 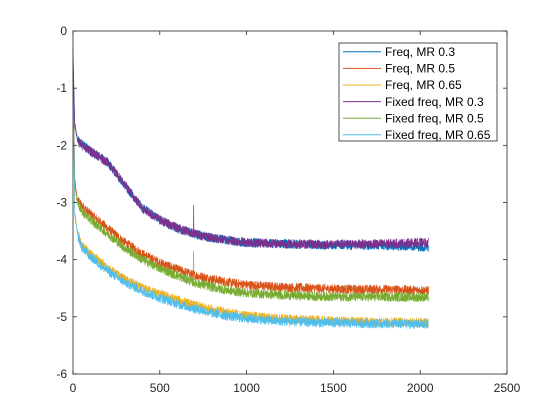 What do you see at coordinates (61, 88) in the screenshot?
I see `y-tick-label: -1` at bounding box center [61, 88].